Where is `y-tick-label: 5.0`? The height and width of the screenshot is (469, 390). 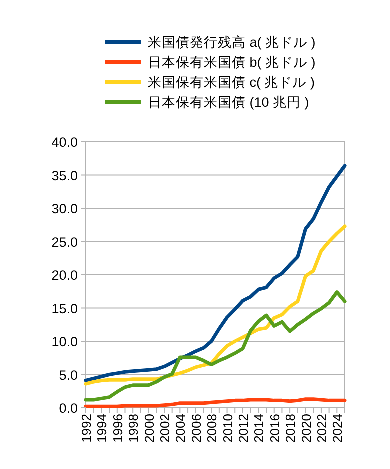
y-tick-label: 5.0 is located at coordinates (68, 375).